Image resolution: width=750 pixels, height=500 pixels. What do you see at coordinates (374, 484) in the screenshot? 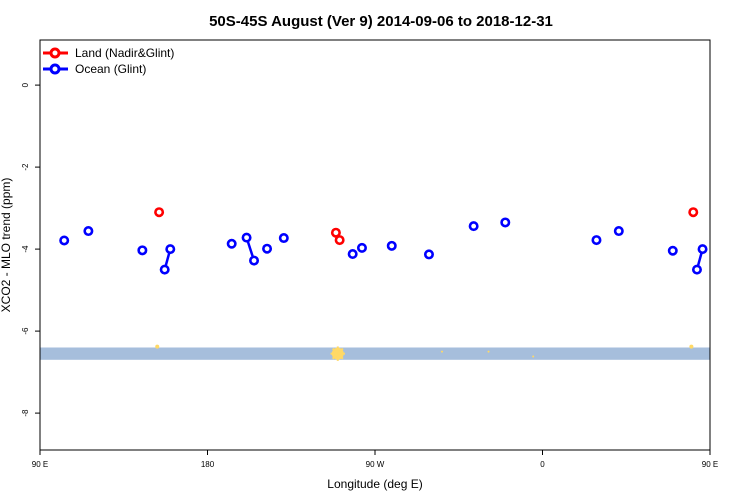
I see `x-axis-label: Longitude (deg E)` at bounding box center [374, 484].